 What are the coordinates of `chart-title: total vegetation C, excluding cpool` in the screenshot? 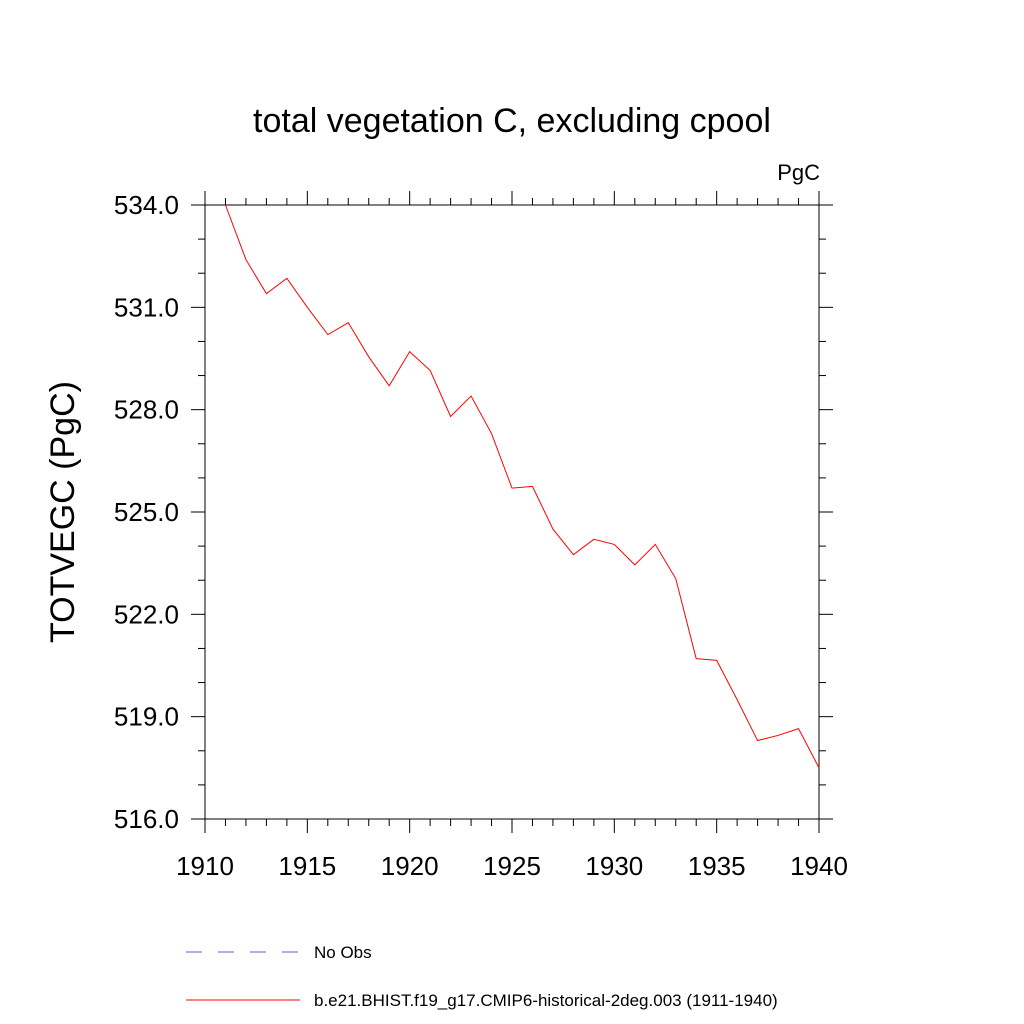 It's located at (512, 121).